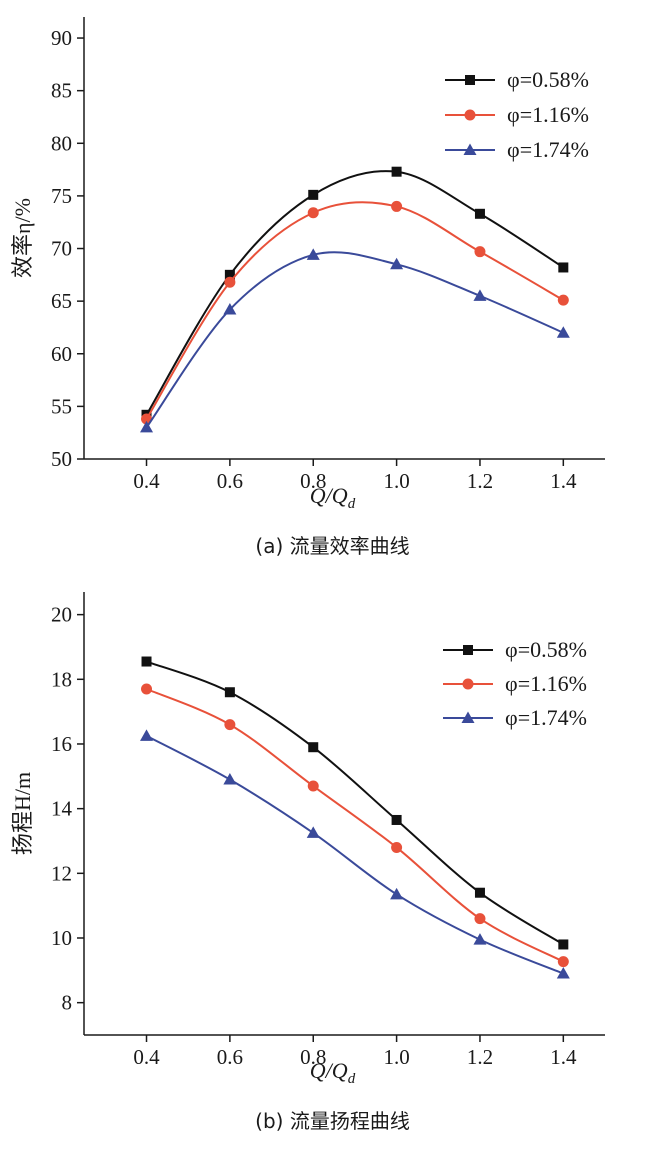 The image size is (650, 1151). What do you see at coordinates (61, 301) in the screenshot?
I see `y-tick-label: 65` at bounding box center [61, 301].